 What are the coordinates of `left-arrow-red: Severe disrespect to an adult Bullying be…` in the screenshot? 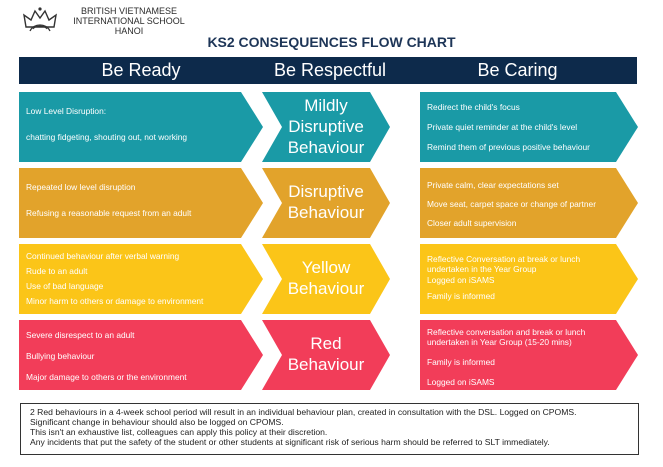 It's located at (141, 355).